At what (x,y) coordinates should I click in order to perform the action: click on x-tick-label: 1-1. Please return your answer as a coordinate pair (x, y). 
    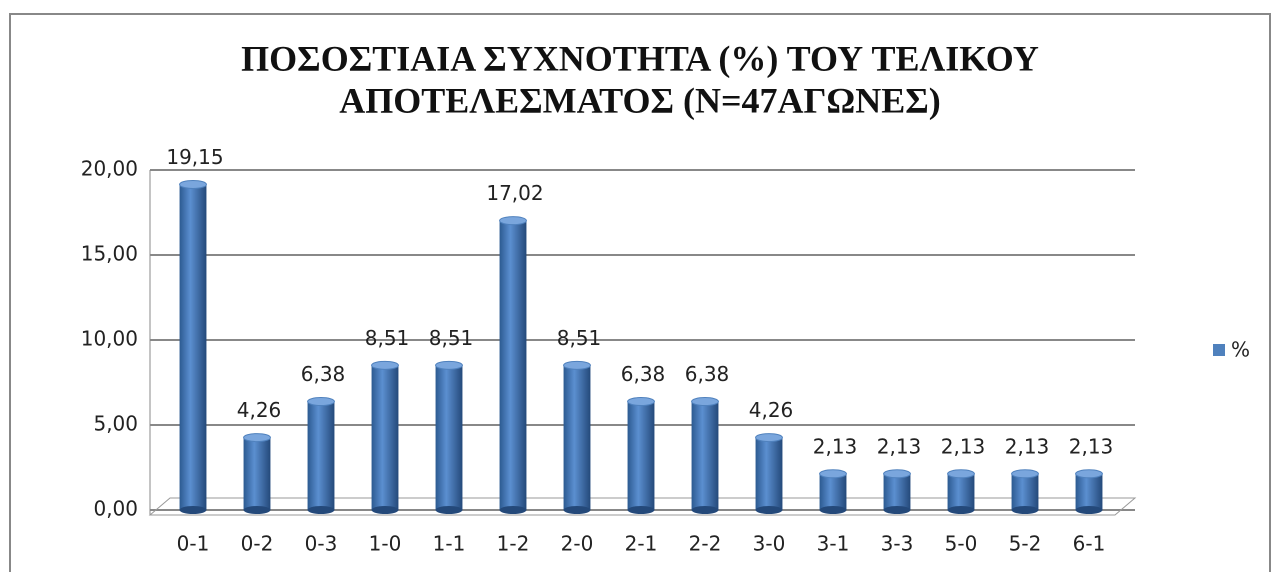
    Looking at the image, I should click on (449, 544).